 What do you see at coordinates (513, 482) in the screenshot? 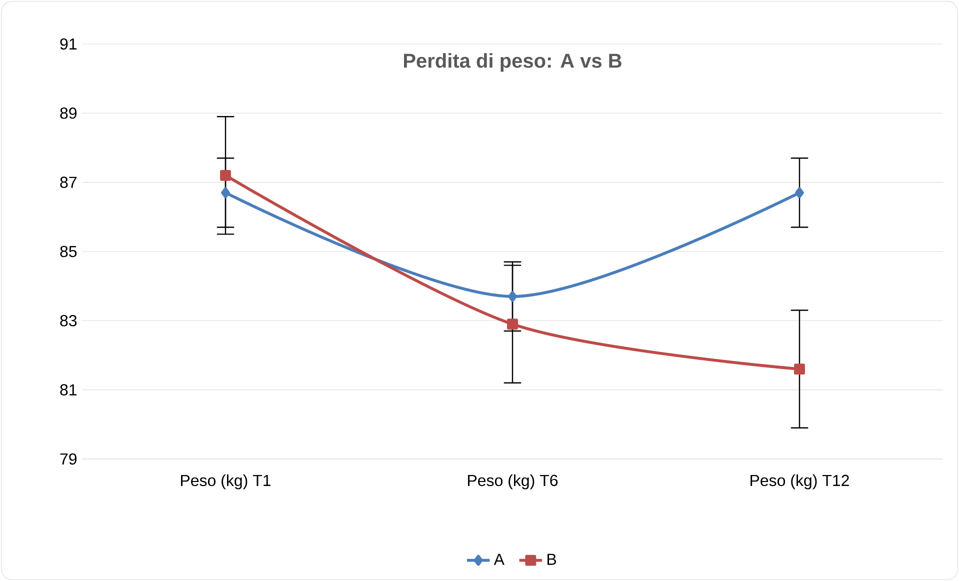
I see `x-tick-label: Peso (kg) T6` at bounding box center [513, 482].